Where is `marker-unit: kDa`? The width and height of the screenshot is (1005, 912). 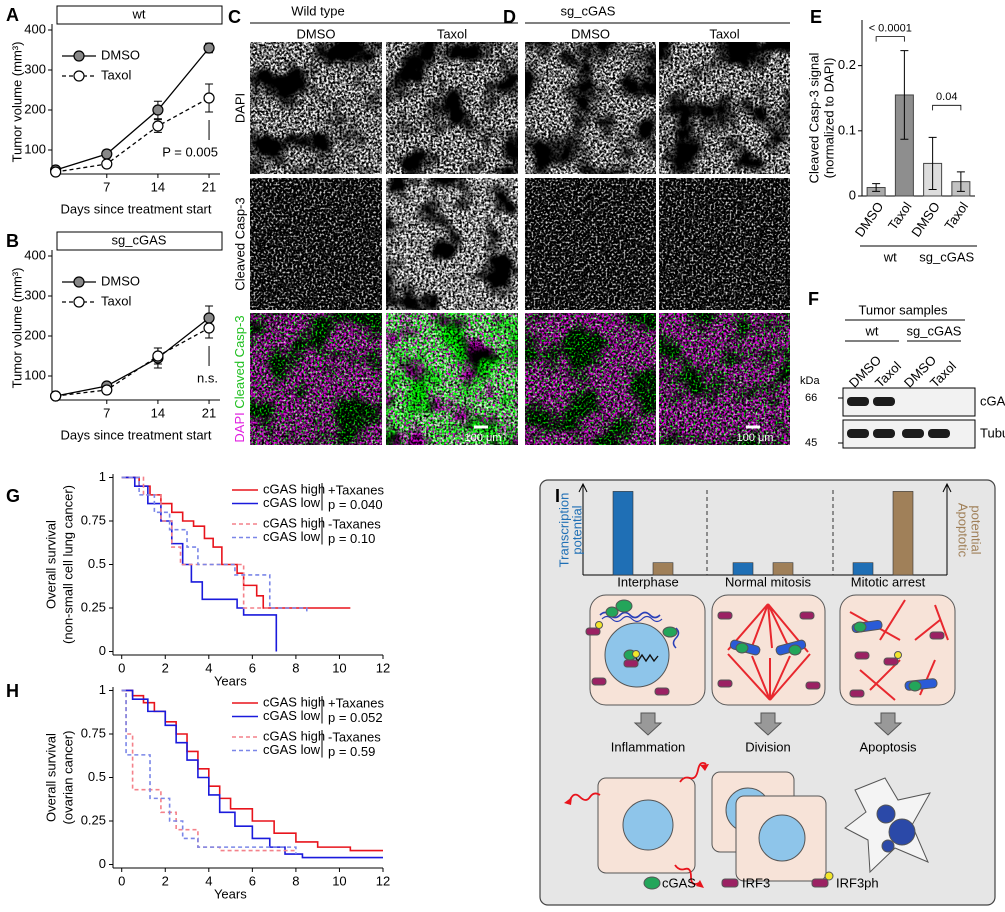
marker-unit: kDa is located at coordinates (810, 381).